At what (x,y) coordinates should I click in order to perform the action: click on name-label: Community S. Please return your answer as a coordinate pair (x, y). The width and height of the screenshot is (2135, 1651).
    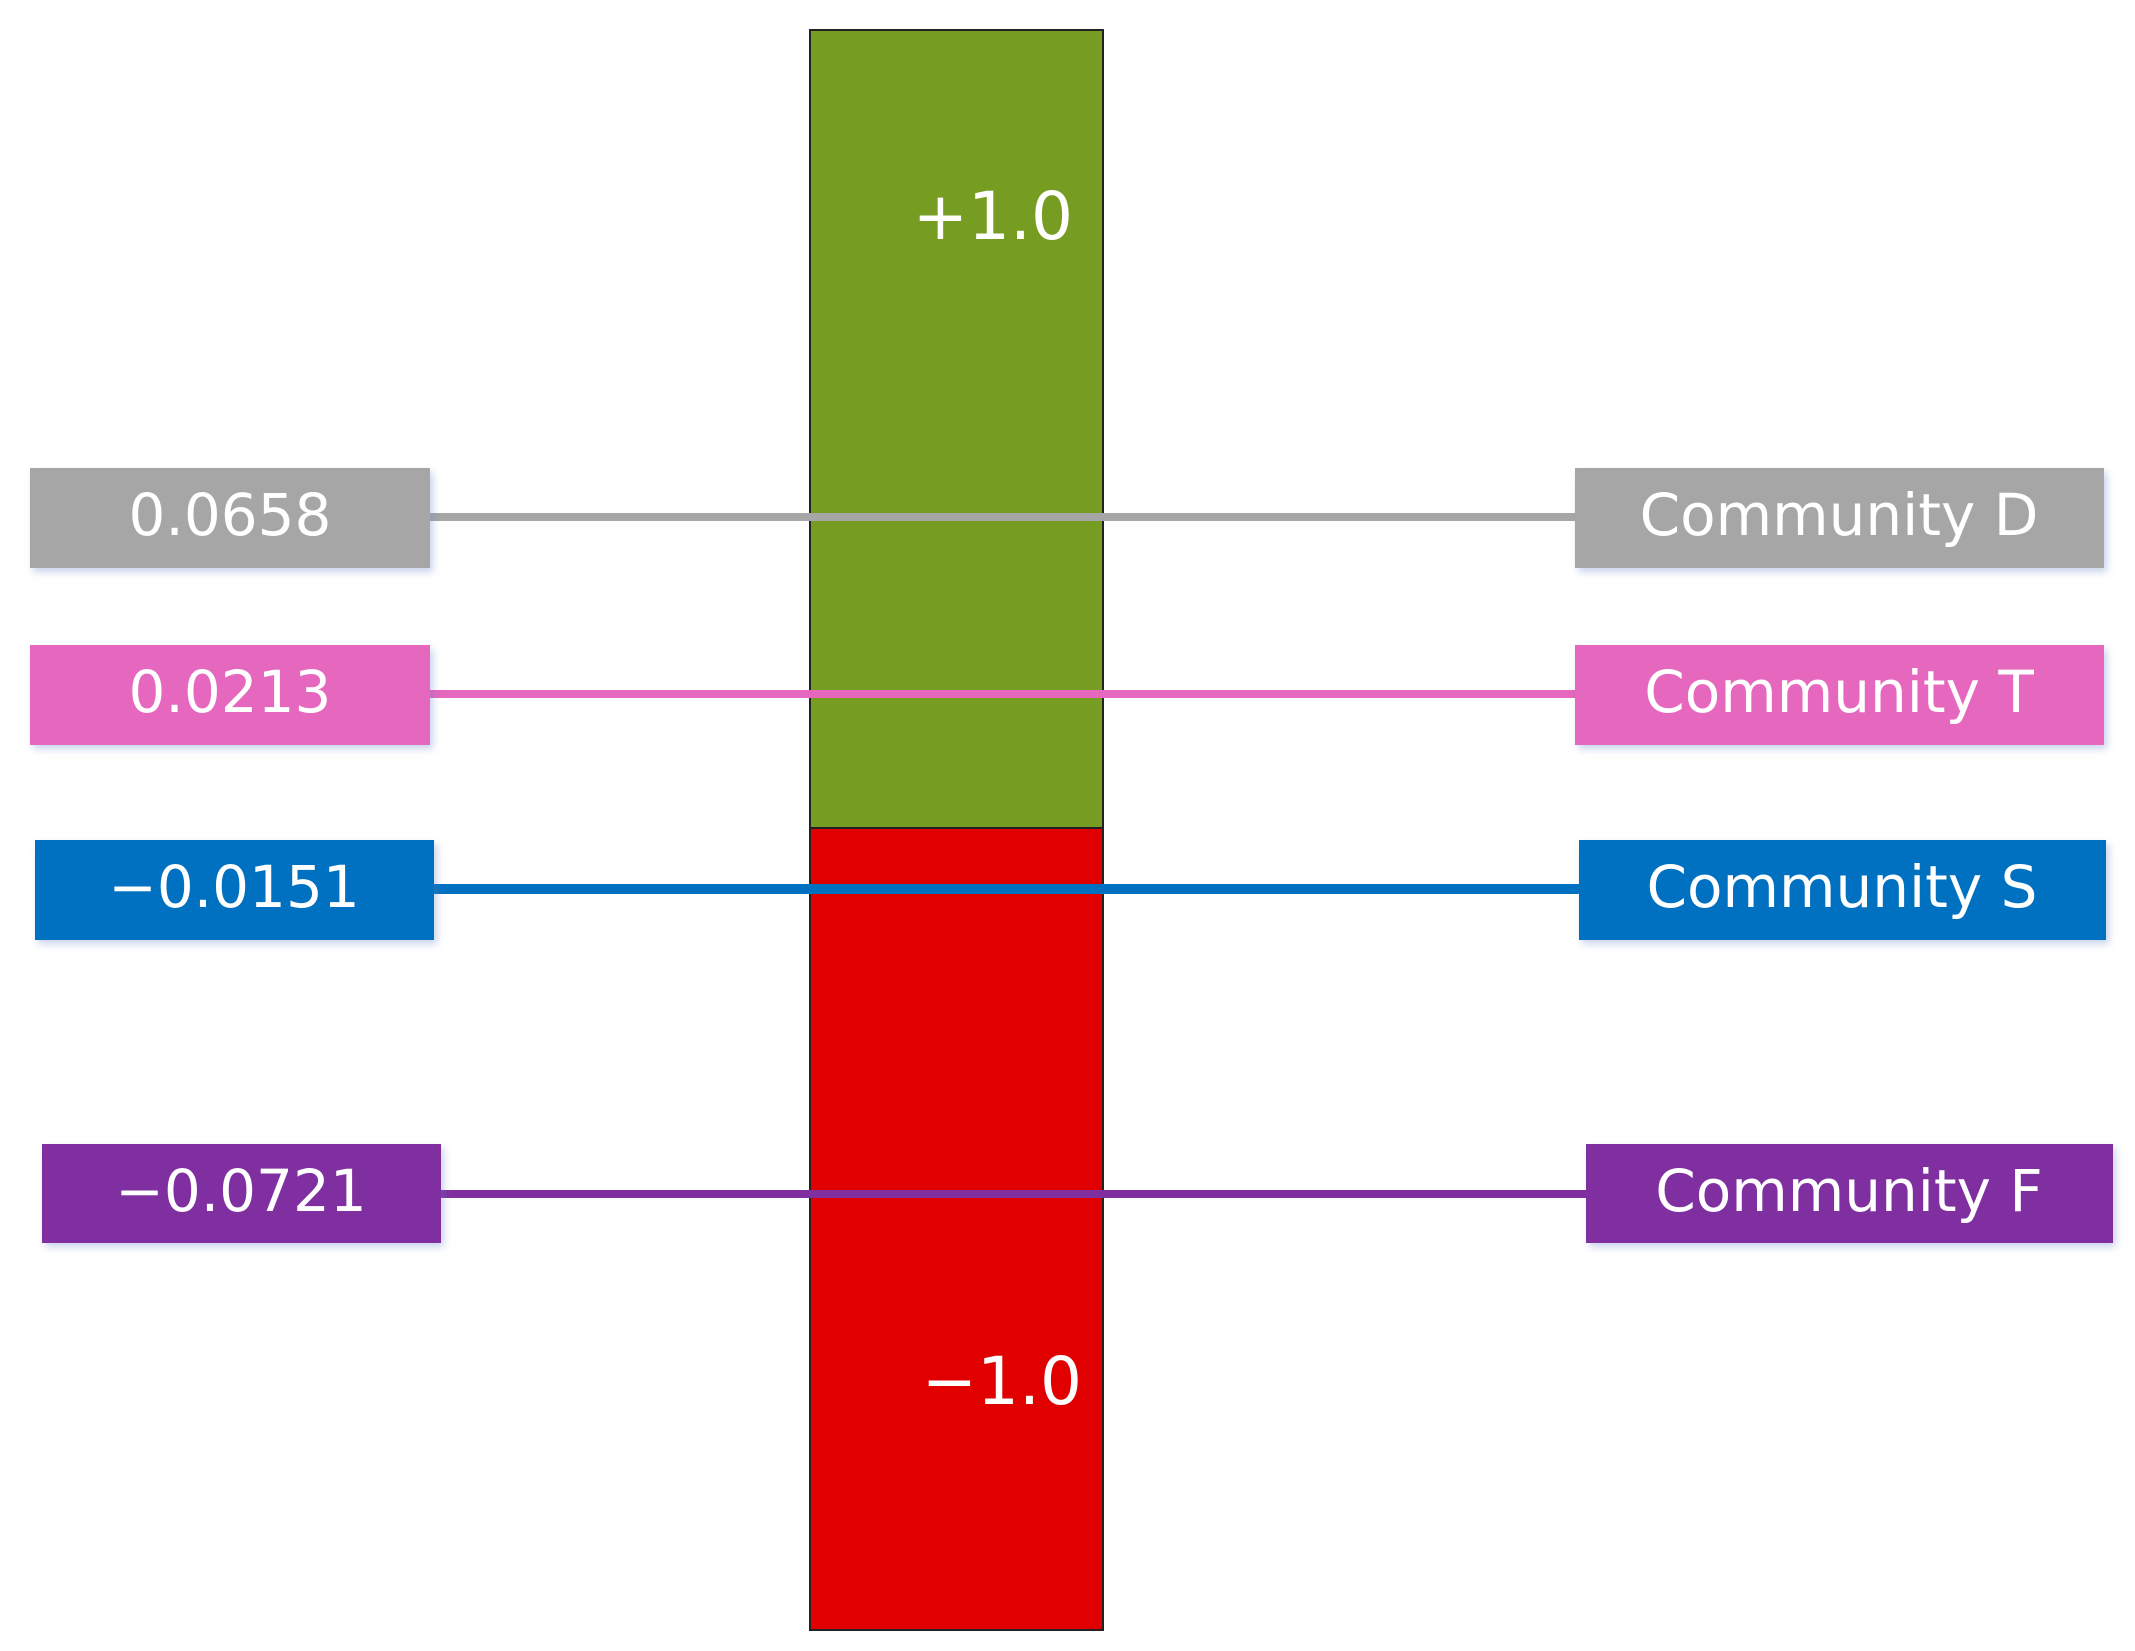
    Looking at the image, I should click on (1842, 887).